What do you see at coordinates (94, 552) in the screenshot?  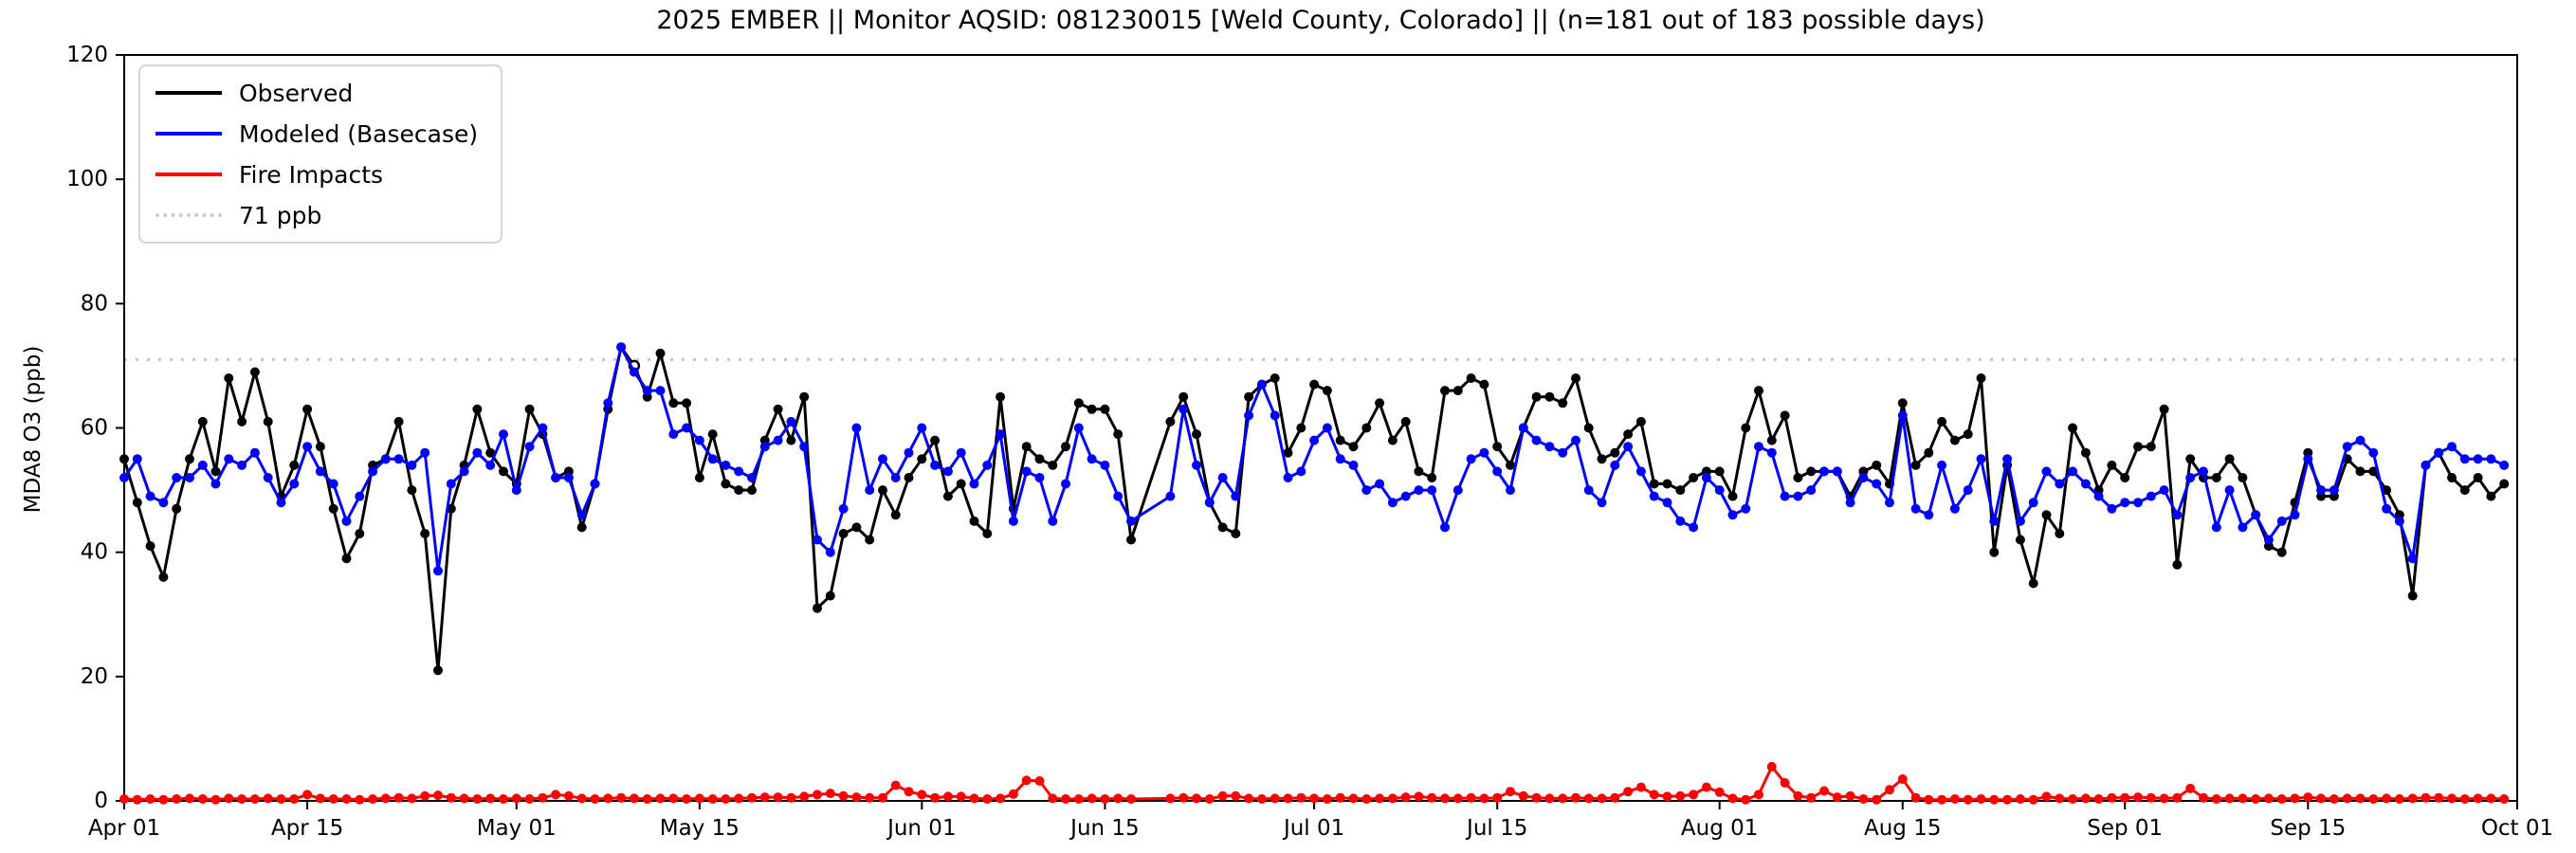 I see `y-tick-label: 40` at bounding box center [94, 552].